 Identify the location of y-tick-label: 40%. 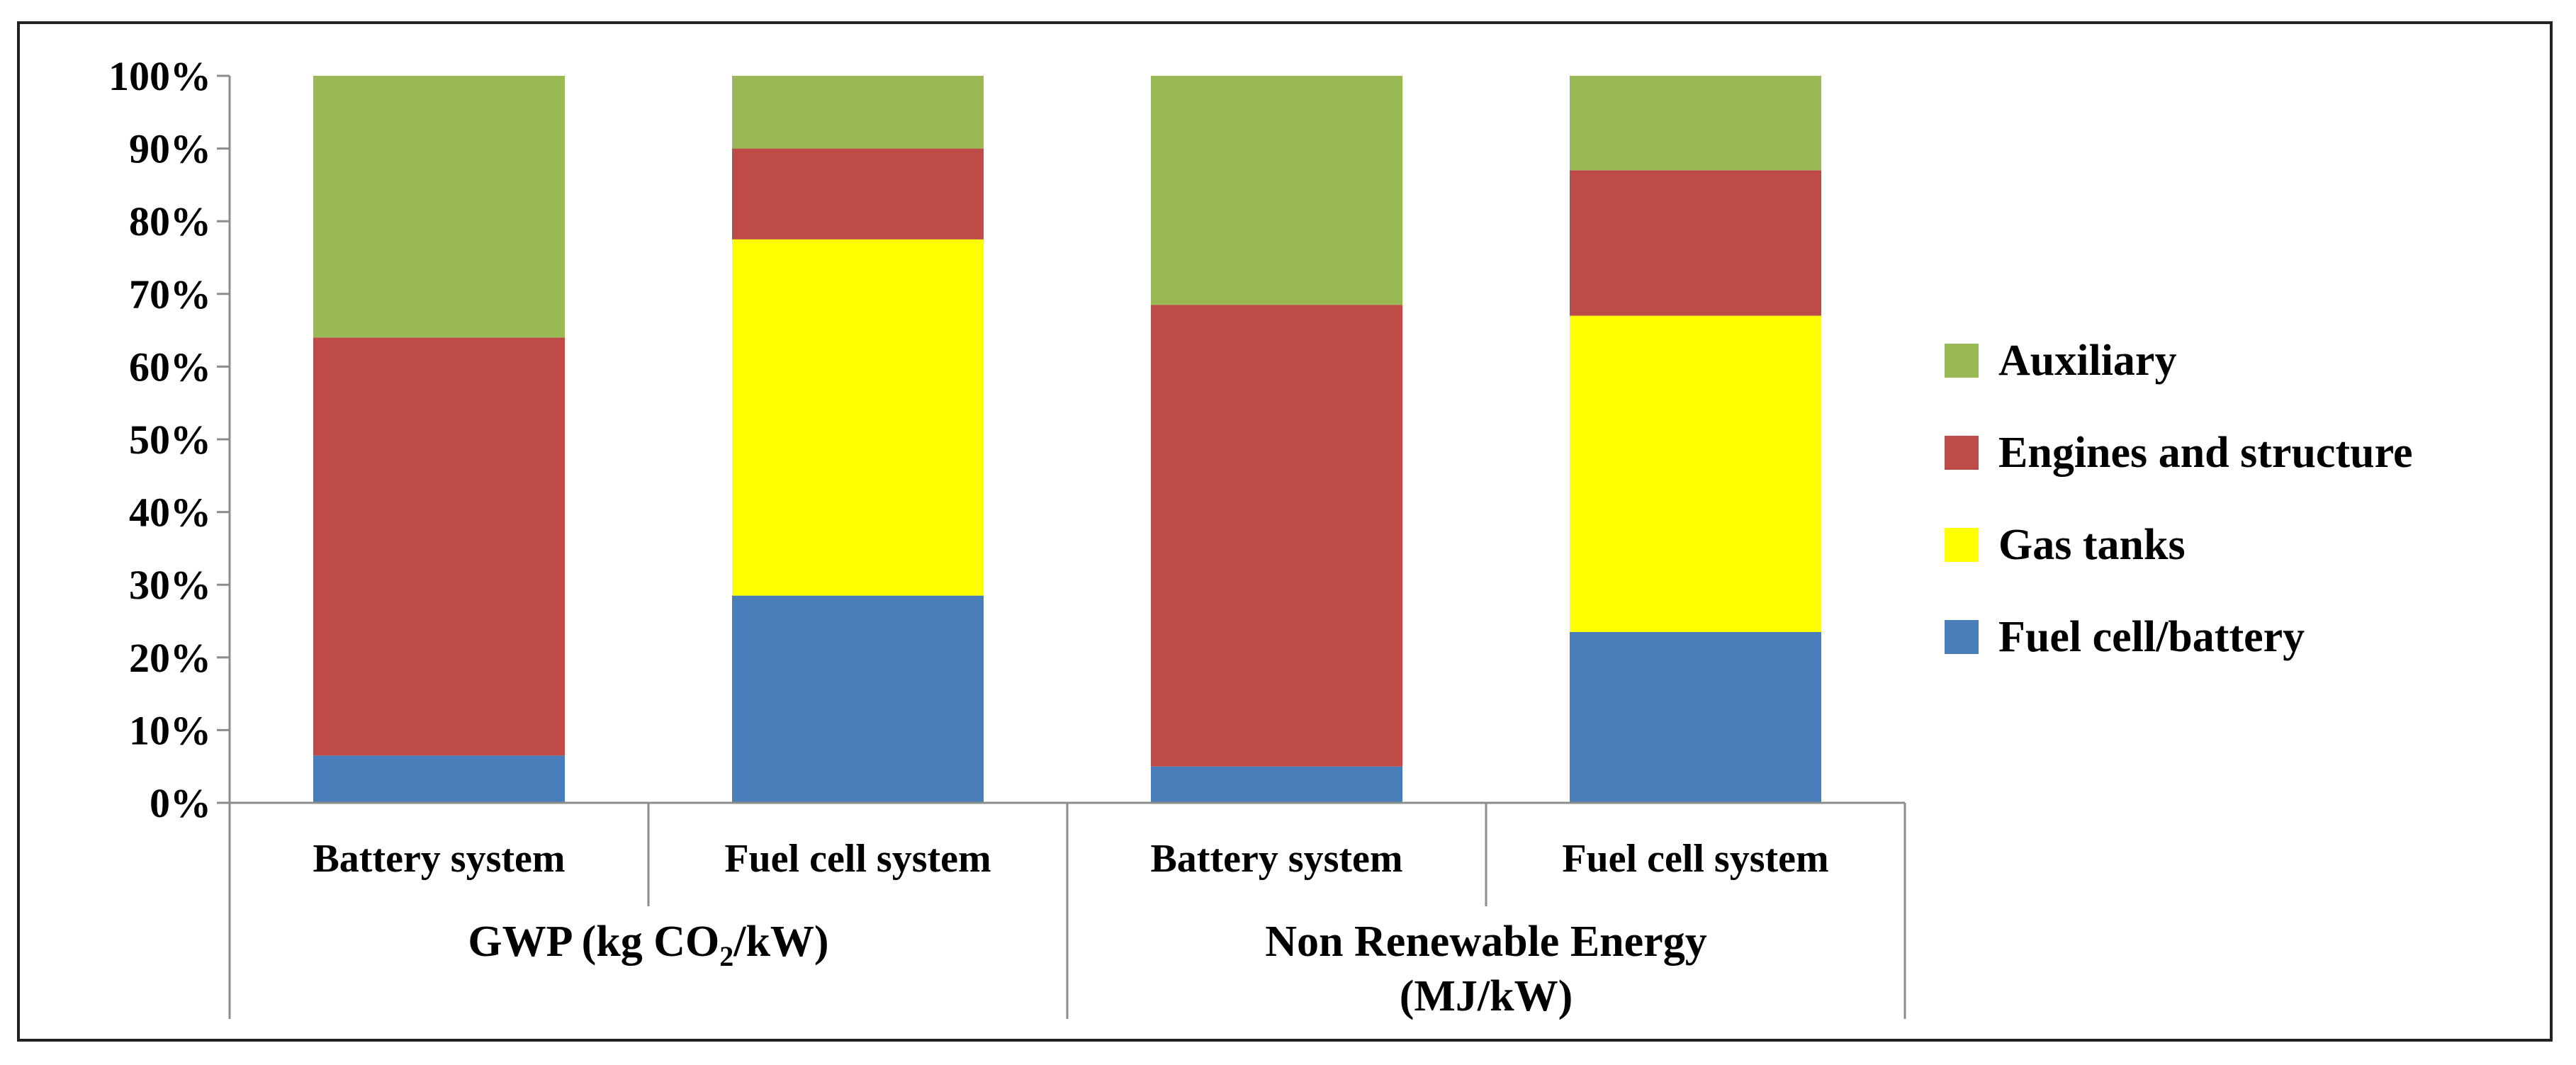
(170, 513).